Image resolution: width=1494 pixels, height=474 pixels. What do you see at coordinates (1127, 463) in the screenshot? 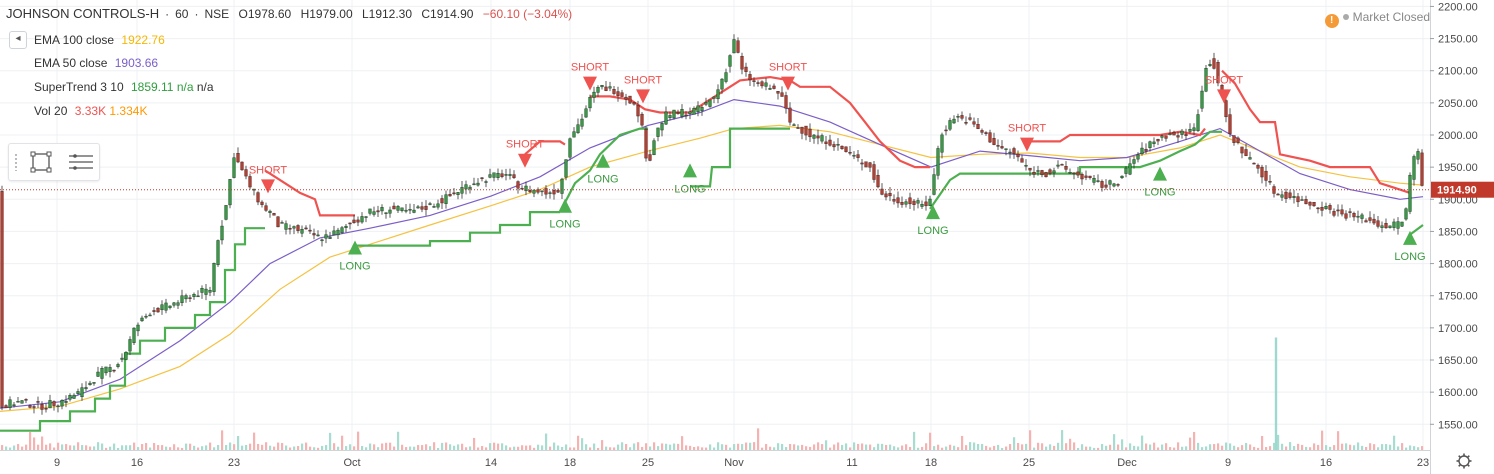
I see `time-tick-label: Dec` at bounding box center [1127, 463].